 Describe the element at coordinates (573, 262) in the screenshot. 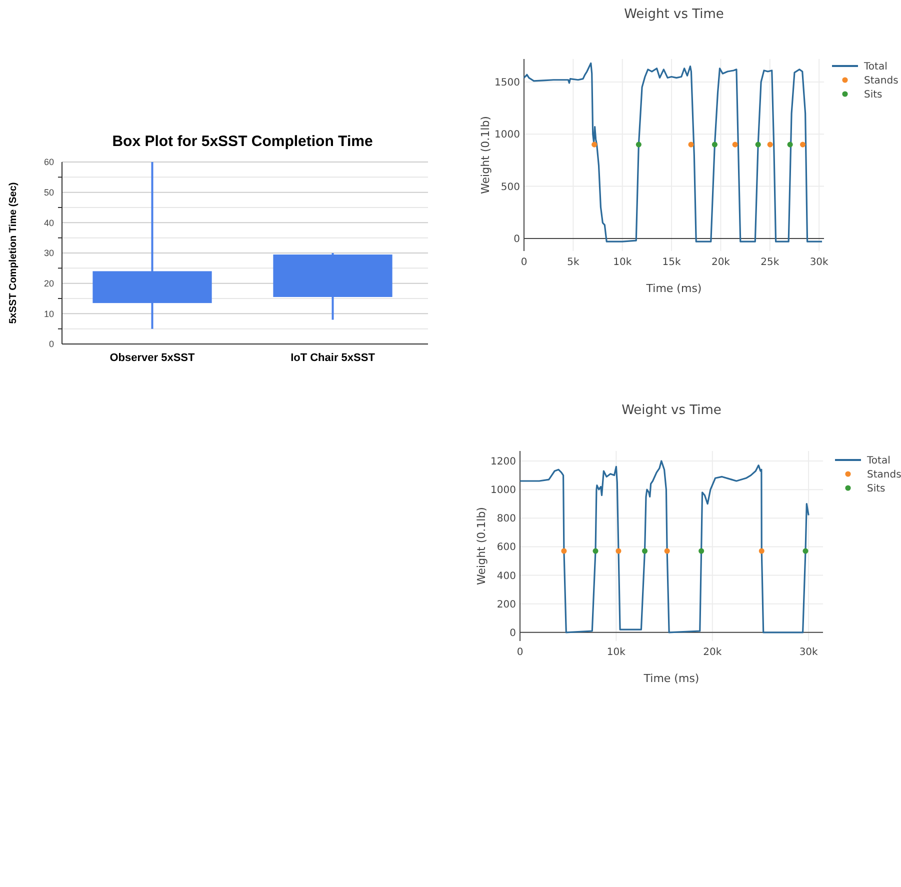

I see `x-tick-label: 5k` at that location.